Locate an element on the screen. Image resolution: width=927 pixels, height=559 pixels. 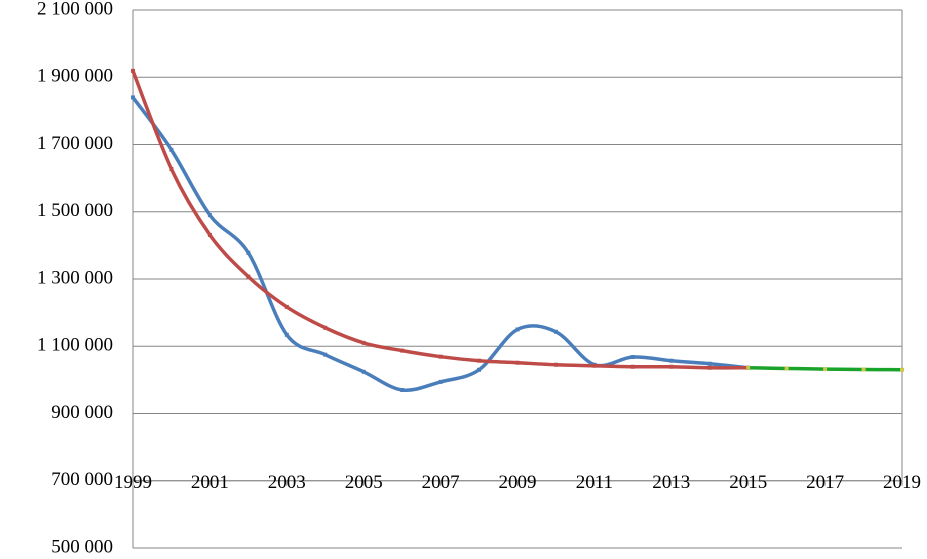
y-tick-label: 1 300 000 is located at coordinates (75, 277).